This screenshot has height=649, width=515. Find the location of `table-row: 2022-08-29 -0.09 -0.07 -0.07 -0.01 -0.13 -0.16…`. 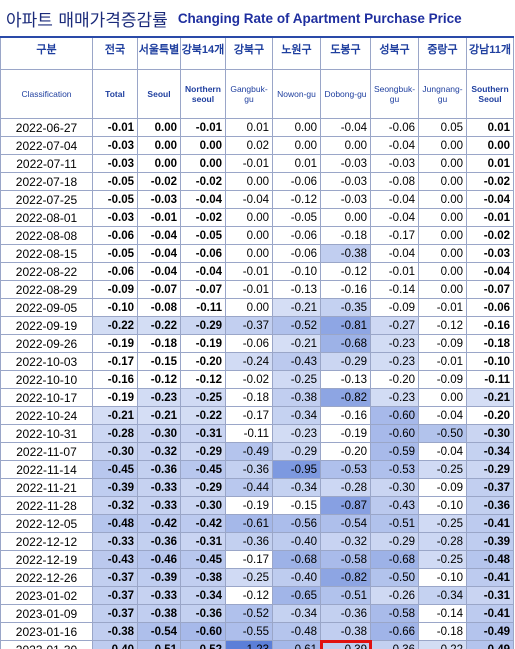

table-row: 2022-08-29 -0.09 -0.07 -0.07 -0.01 -0.13 -0.16… is located at coordinates (257, 289).